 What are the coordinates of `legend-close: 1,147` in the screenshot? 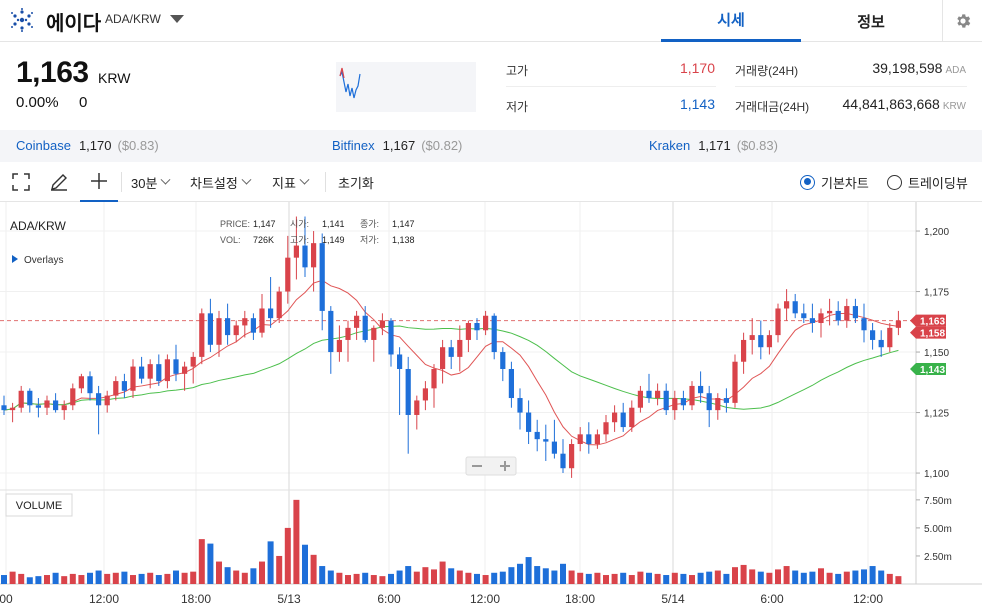 It's located at (403, 224).